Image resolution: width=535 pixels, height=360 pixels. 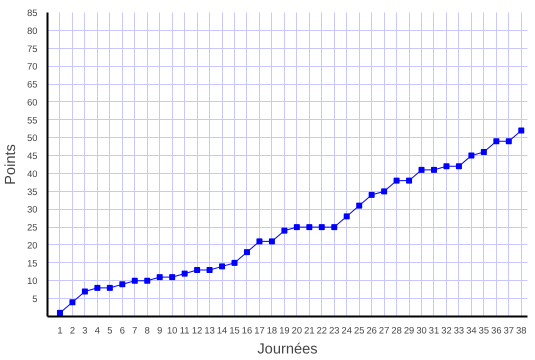 I want to click on x-tick-label: 37, so click(x=509, y=331).